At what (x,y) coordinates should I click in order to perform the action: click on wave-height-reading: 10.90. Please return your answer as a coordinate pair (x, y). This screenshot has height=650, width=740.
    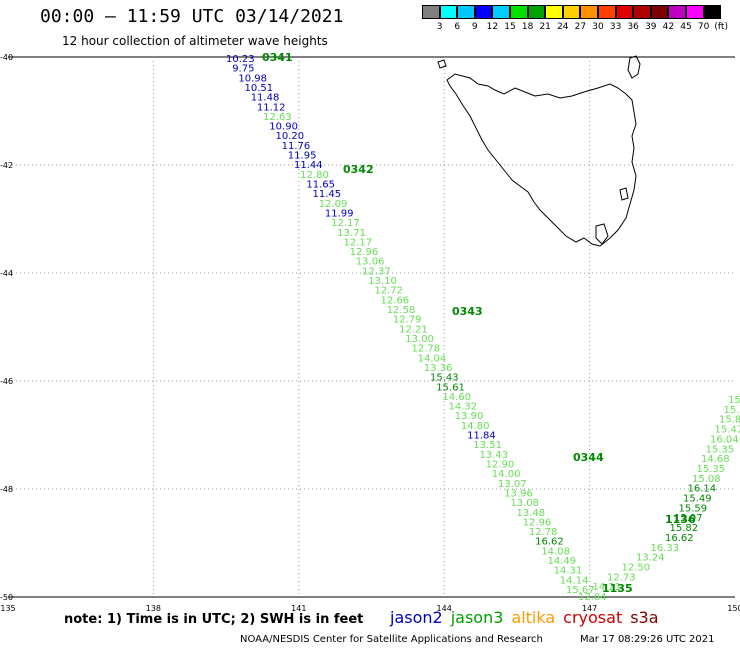
    Looking at the image, I should click on (283, 127).